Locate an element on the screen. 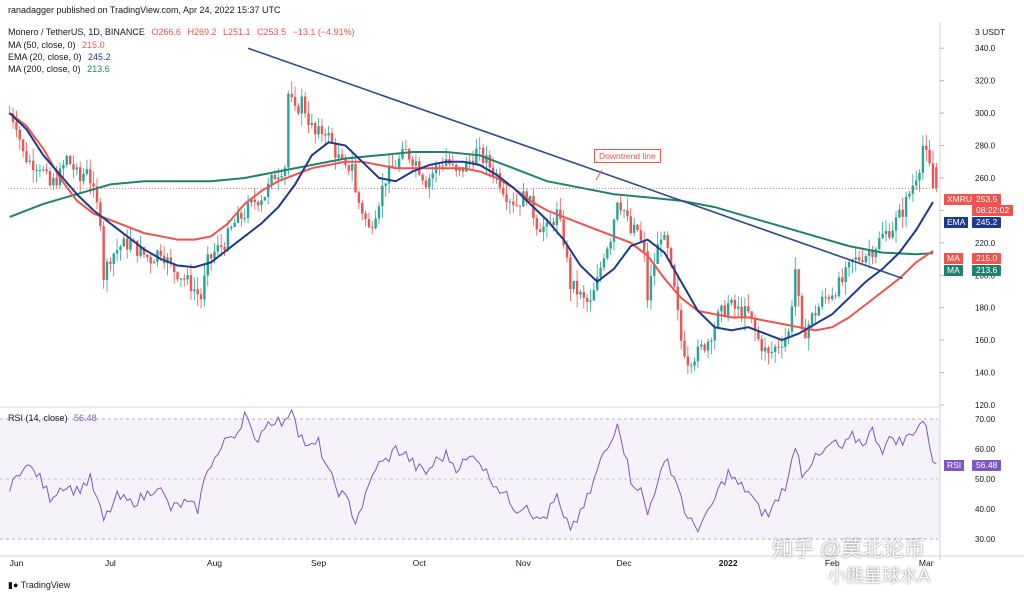 The image size is (1024, 598). tradingview-logo: ▮● TradingView is located at coordinates (39, 585).